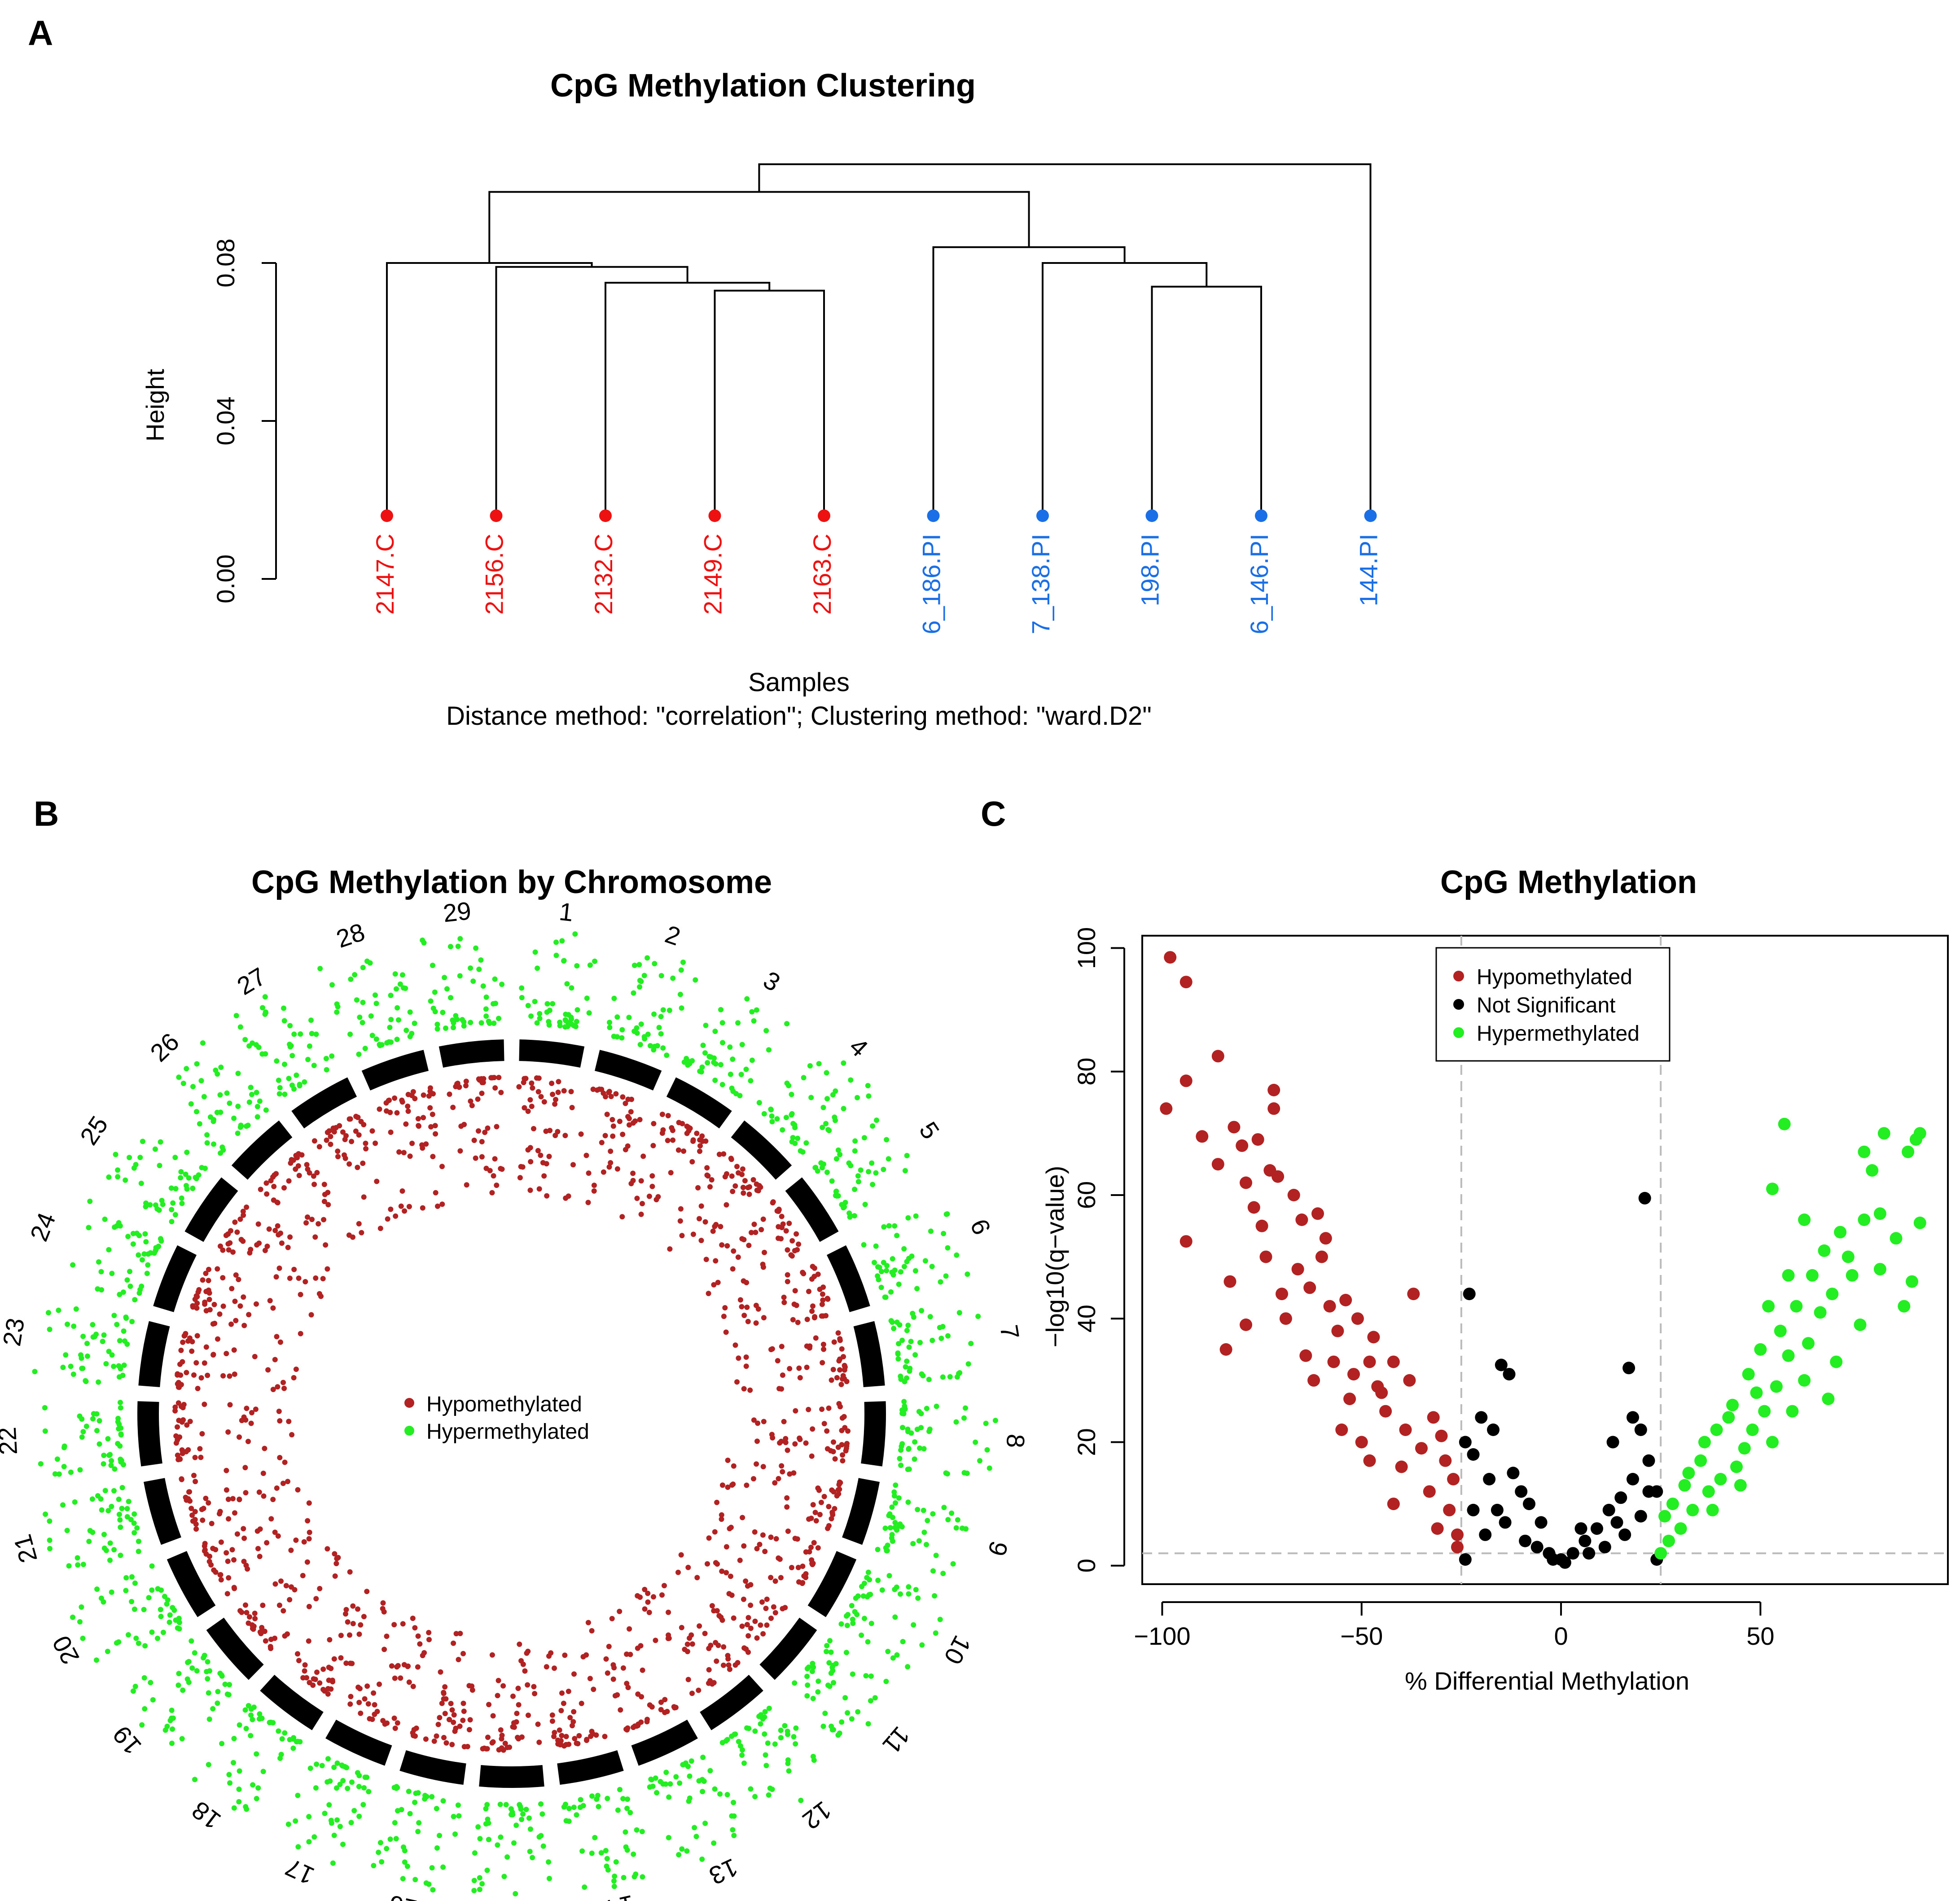 The image size is (1960, 1901). What do you see at coordinates (409, 1403) in the screenshot?
I see `circular-legend-hypo-marker` at bounding box center [409, 1403].